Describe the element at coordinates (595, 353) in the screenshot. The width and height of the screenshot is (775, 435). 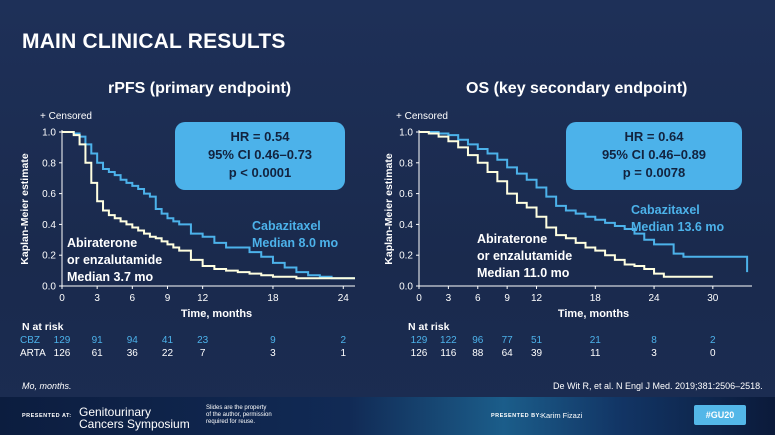
I see `risk-cell: 11` at that location.